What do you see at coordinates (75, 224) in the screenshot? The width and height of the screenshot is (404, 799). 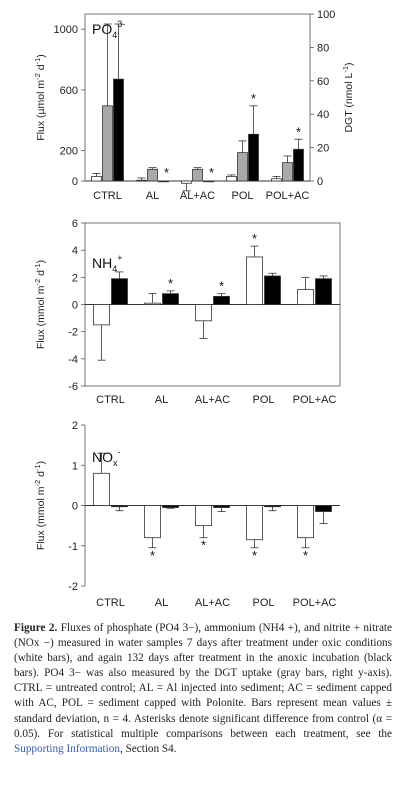 I see `y-tick-label: 6` at bounding box center [75, 224].